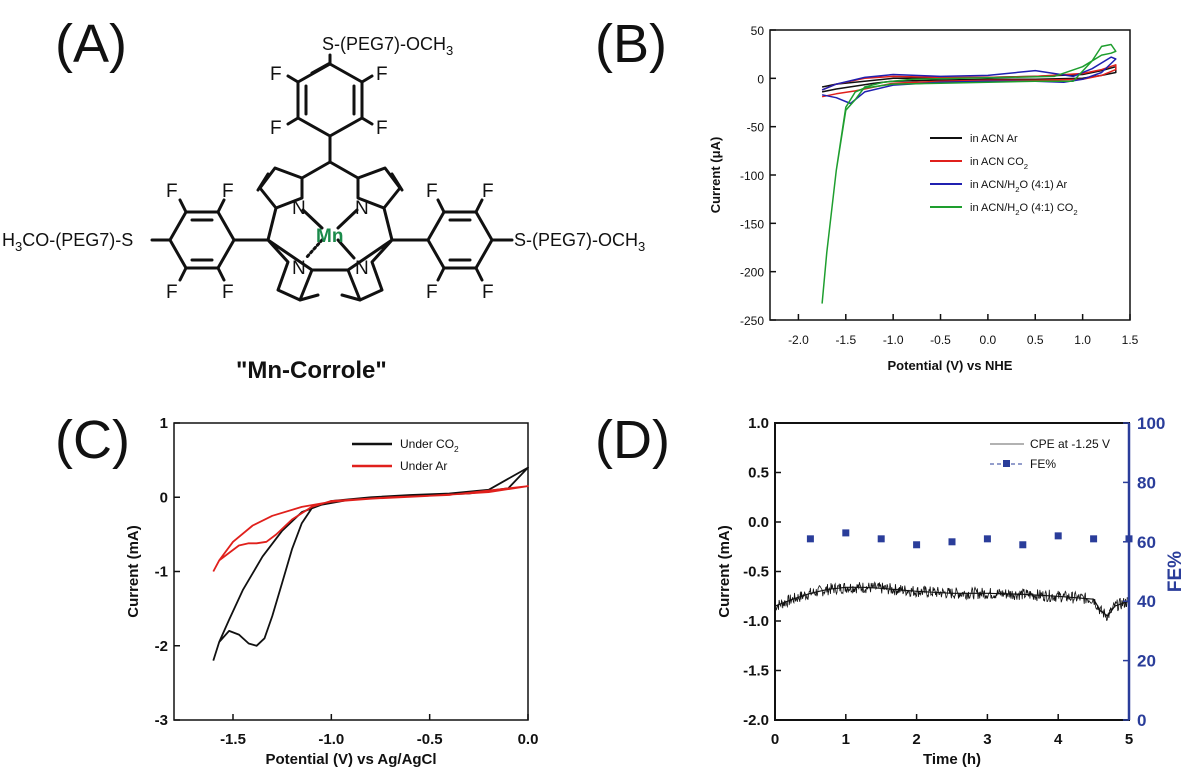  Describe the element at coordinates (1146, 542) in the screenshot. I see `y2-tick-label: 60` at that location.